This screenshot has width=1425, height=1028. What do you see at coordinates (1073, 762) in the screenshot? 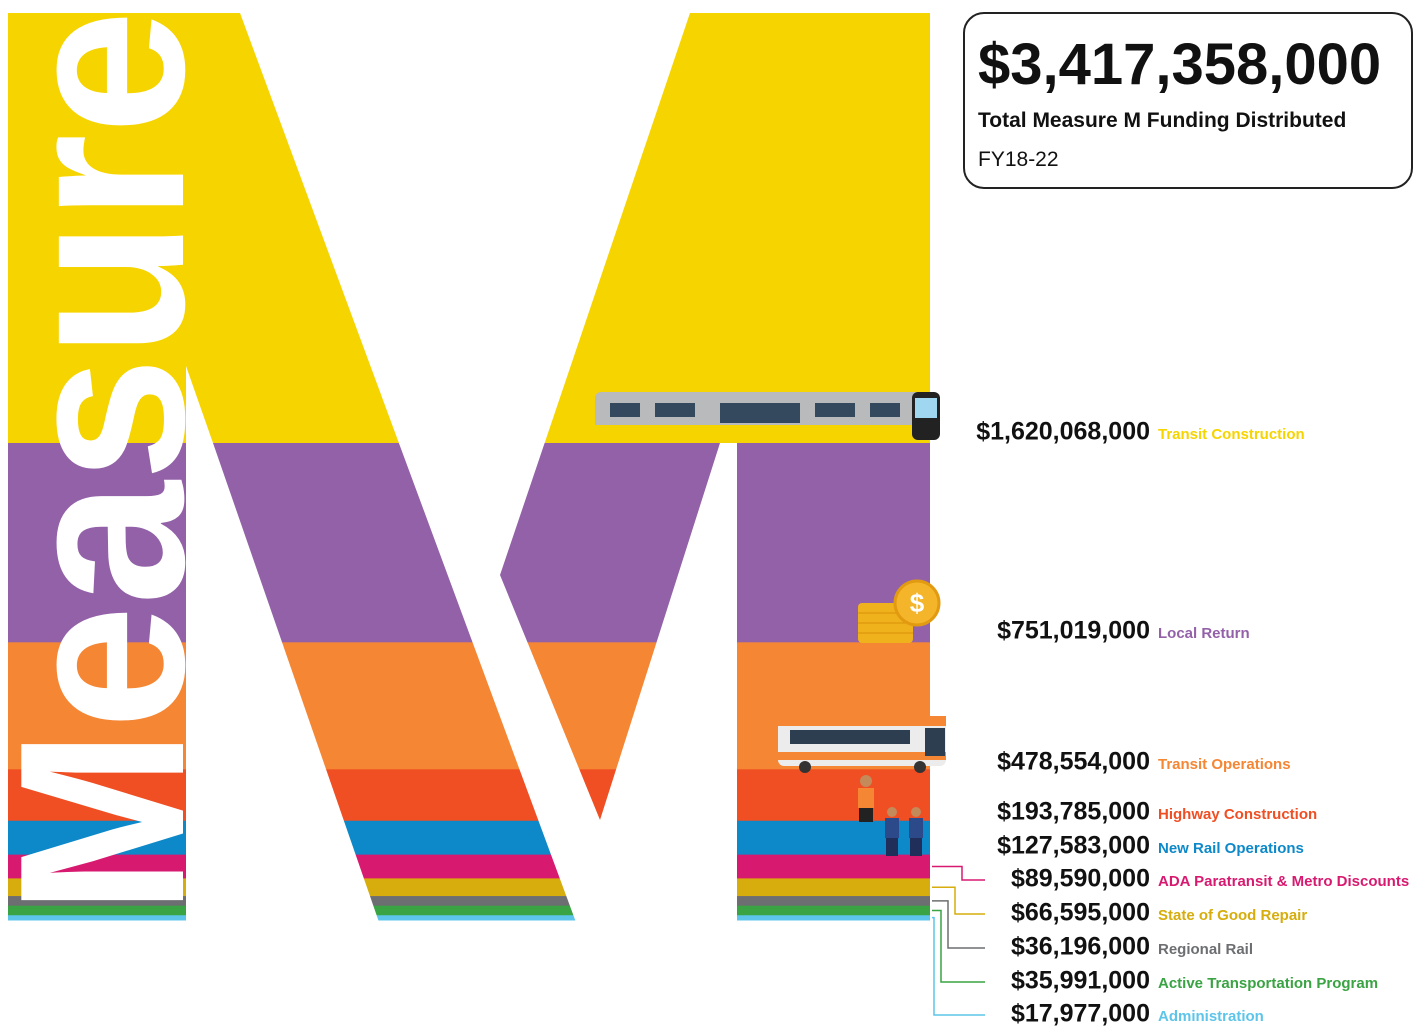
I see `value-label: $478,554,000` at bounding box center [1073, 762].